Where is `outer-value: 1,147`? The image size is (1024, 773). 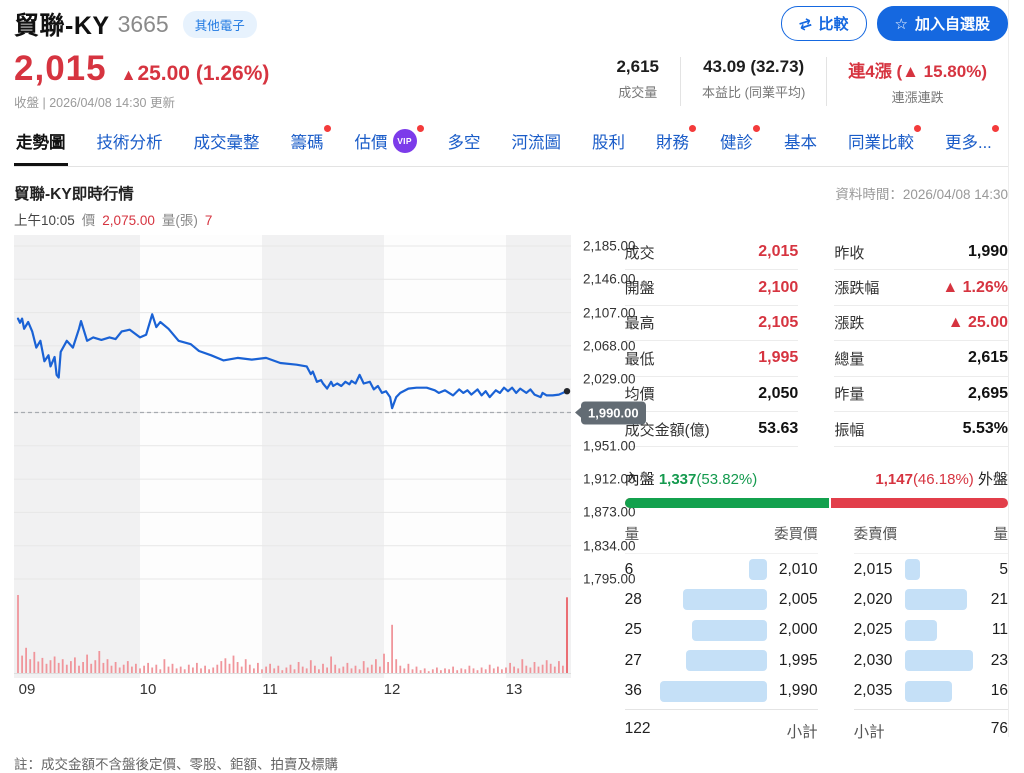 outer-value: 1,147 is located at coordinates (894, 480).